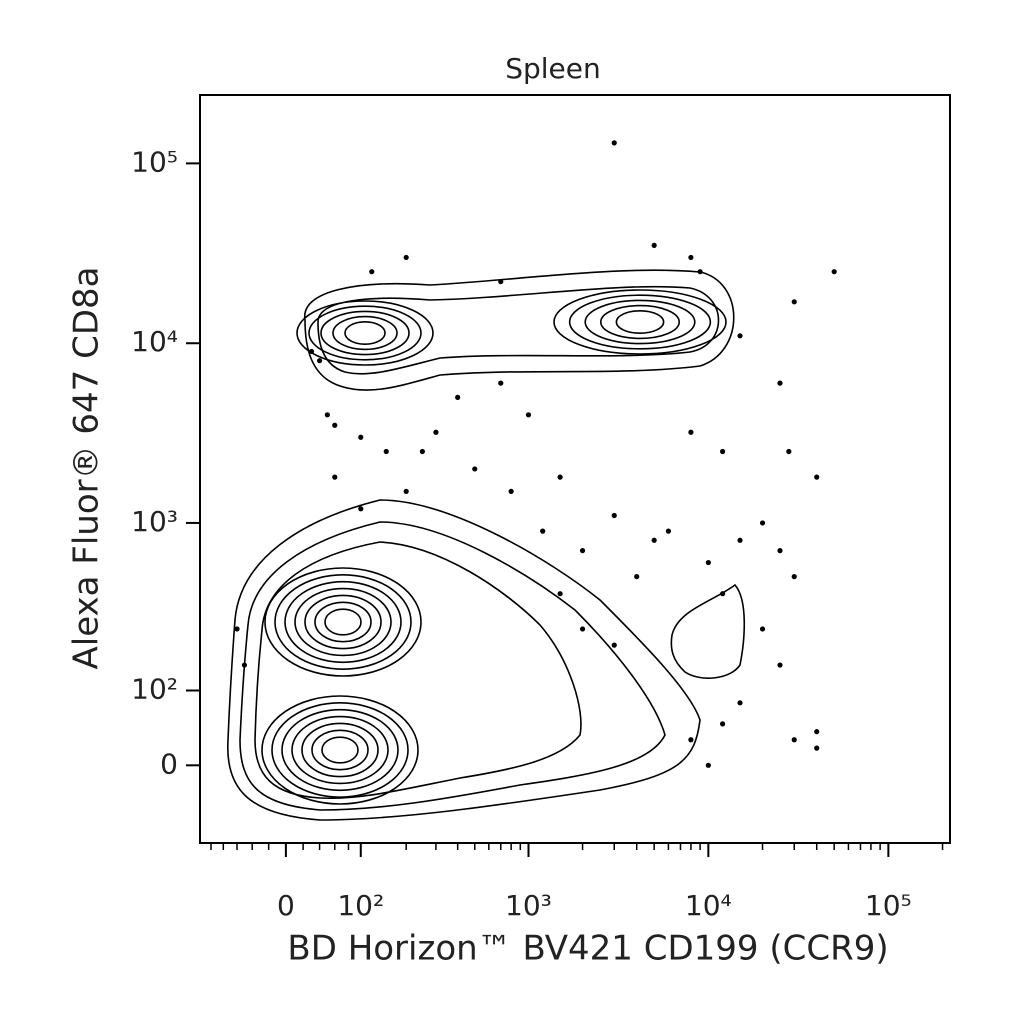 This screenshot has height=1024, width=1024. I want to click on y-tick-label: 0, so click(169, 763).